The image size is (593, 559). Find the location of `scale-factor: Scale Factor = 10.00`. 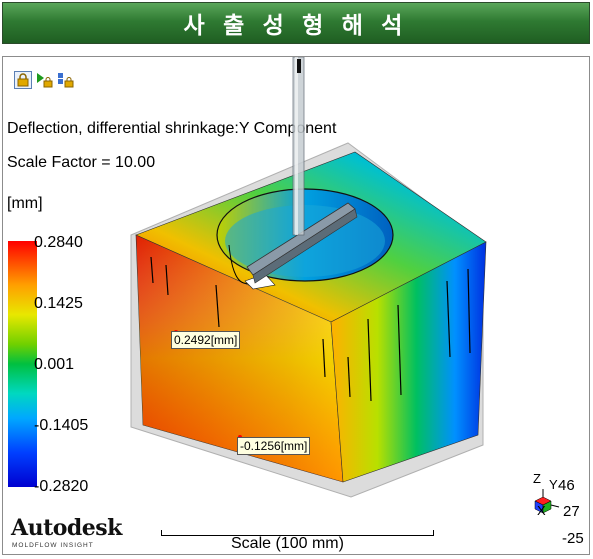

scale-factor: Scale Factor = 10.00 is located at coordinates (81, 162).